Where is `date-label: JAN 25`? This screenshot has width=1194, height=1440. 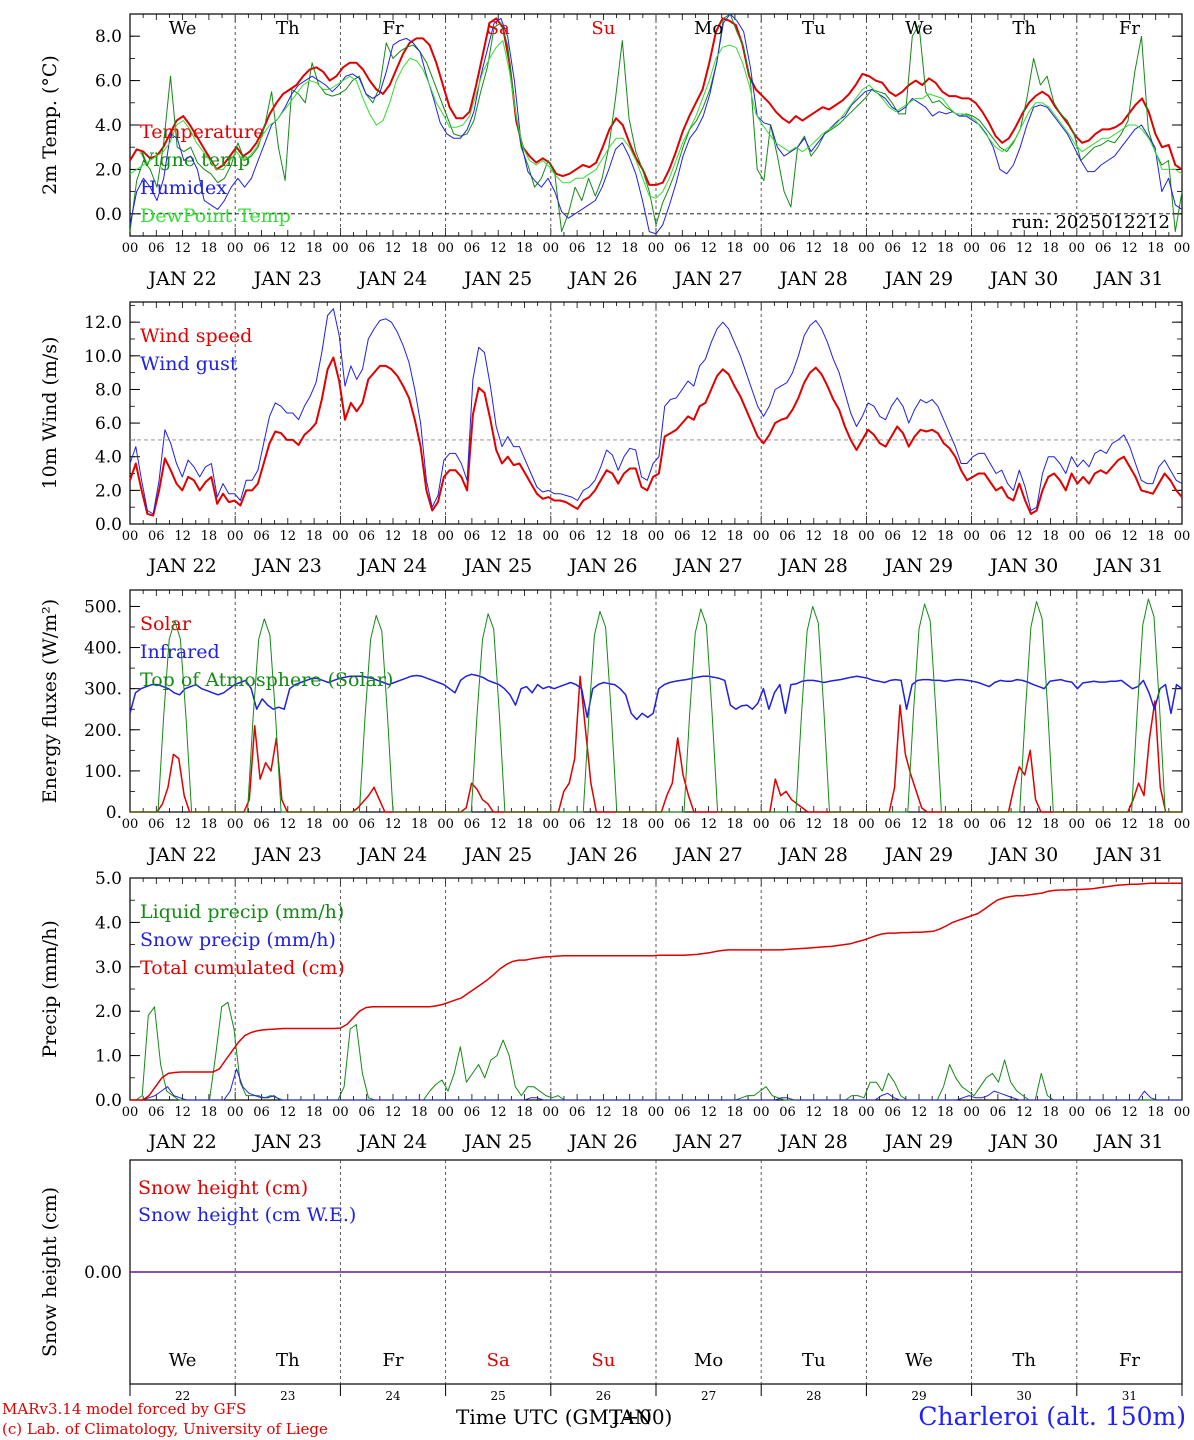
date-label: JAN 25 is located at coordinates (497, 1142).